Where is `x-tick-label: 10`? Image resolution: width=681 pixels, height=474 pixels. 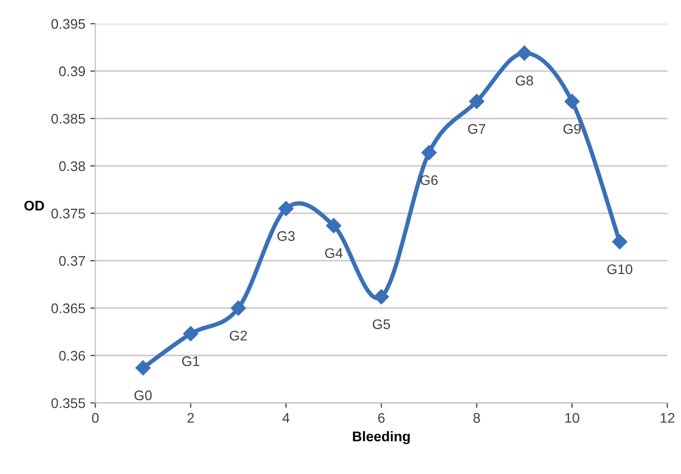 x-tick-label: 10 is located at coordinates (572, 417).